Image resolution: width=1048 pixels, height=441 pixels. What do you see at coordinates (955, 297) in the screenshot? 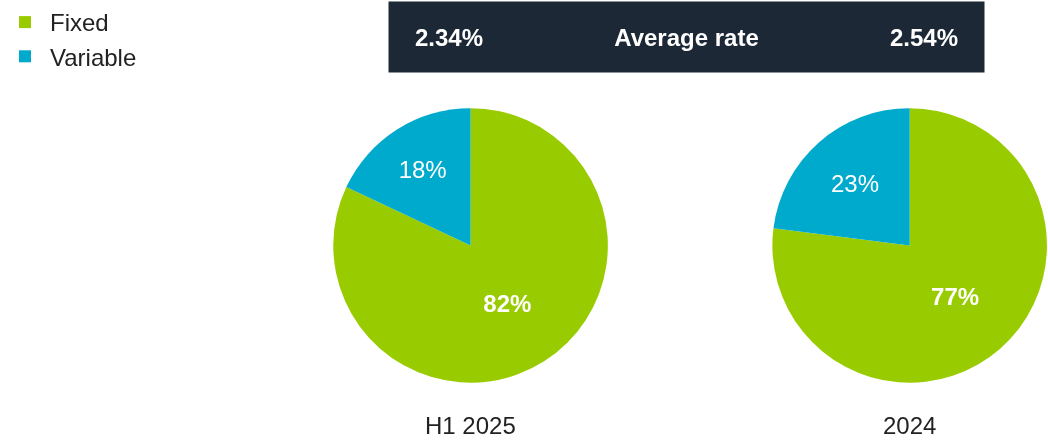
I see `data-label: 77%` at bounding box center [955, 297].